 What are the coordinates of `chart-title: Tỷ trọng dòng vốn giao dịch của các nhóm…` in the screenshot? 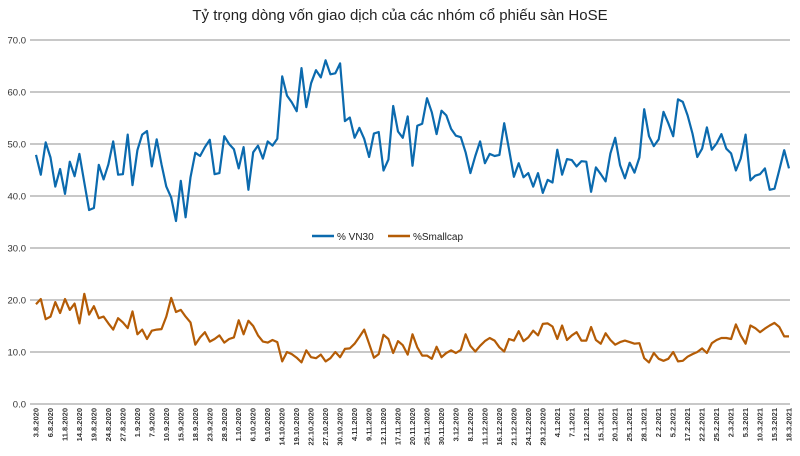 It's located at (399, 15).